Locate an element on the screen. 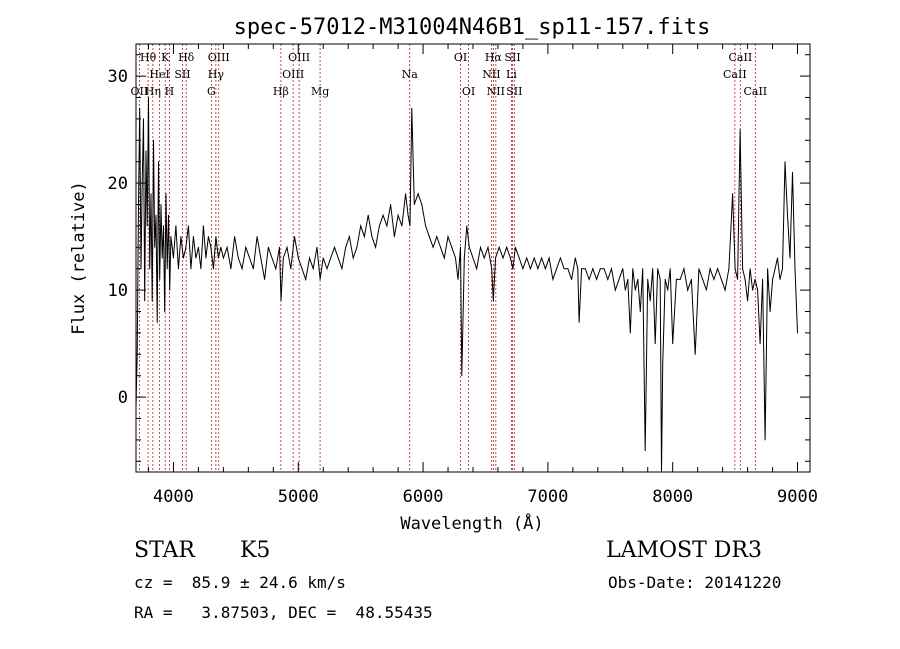 This screenshot has height=649, width=900. x-axis-label: Wavelength (Å) is located at coordinates (471, 523).